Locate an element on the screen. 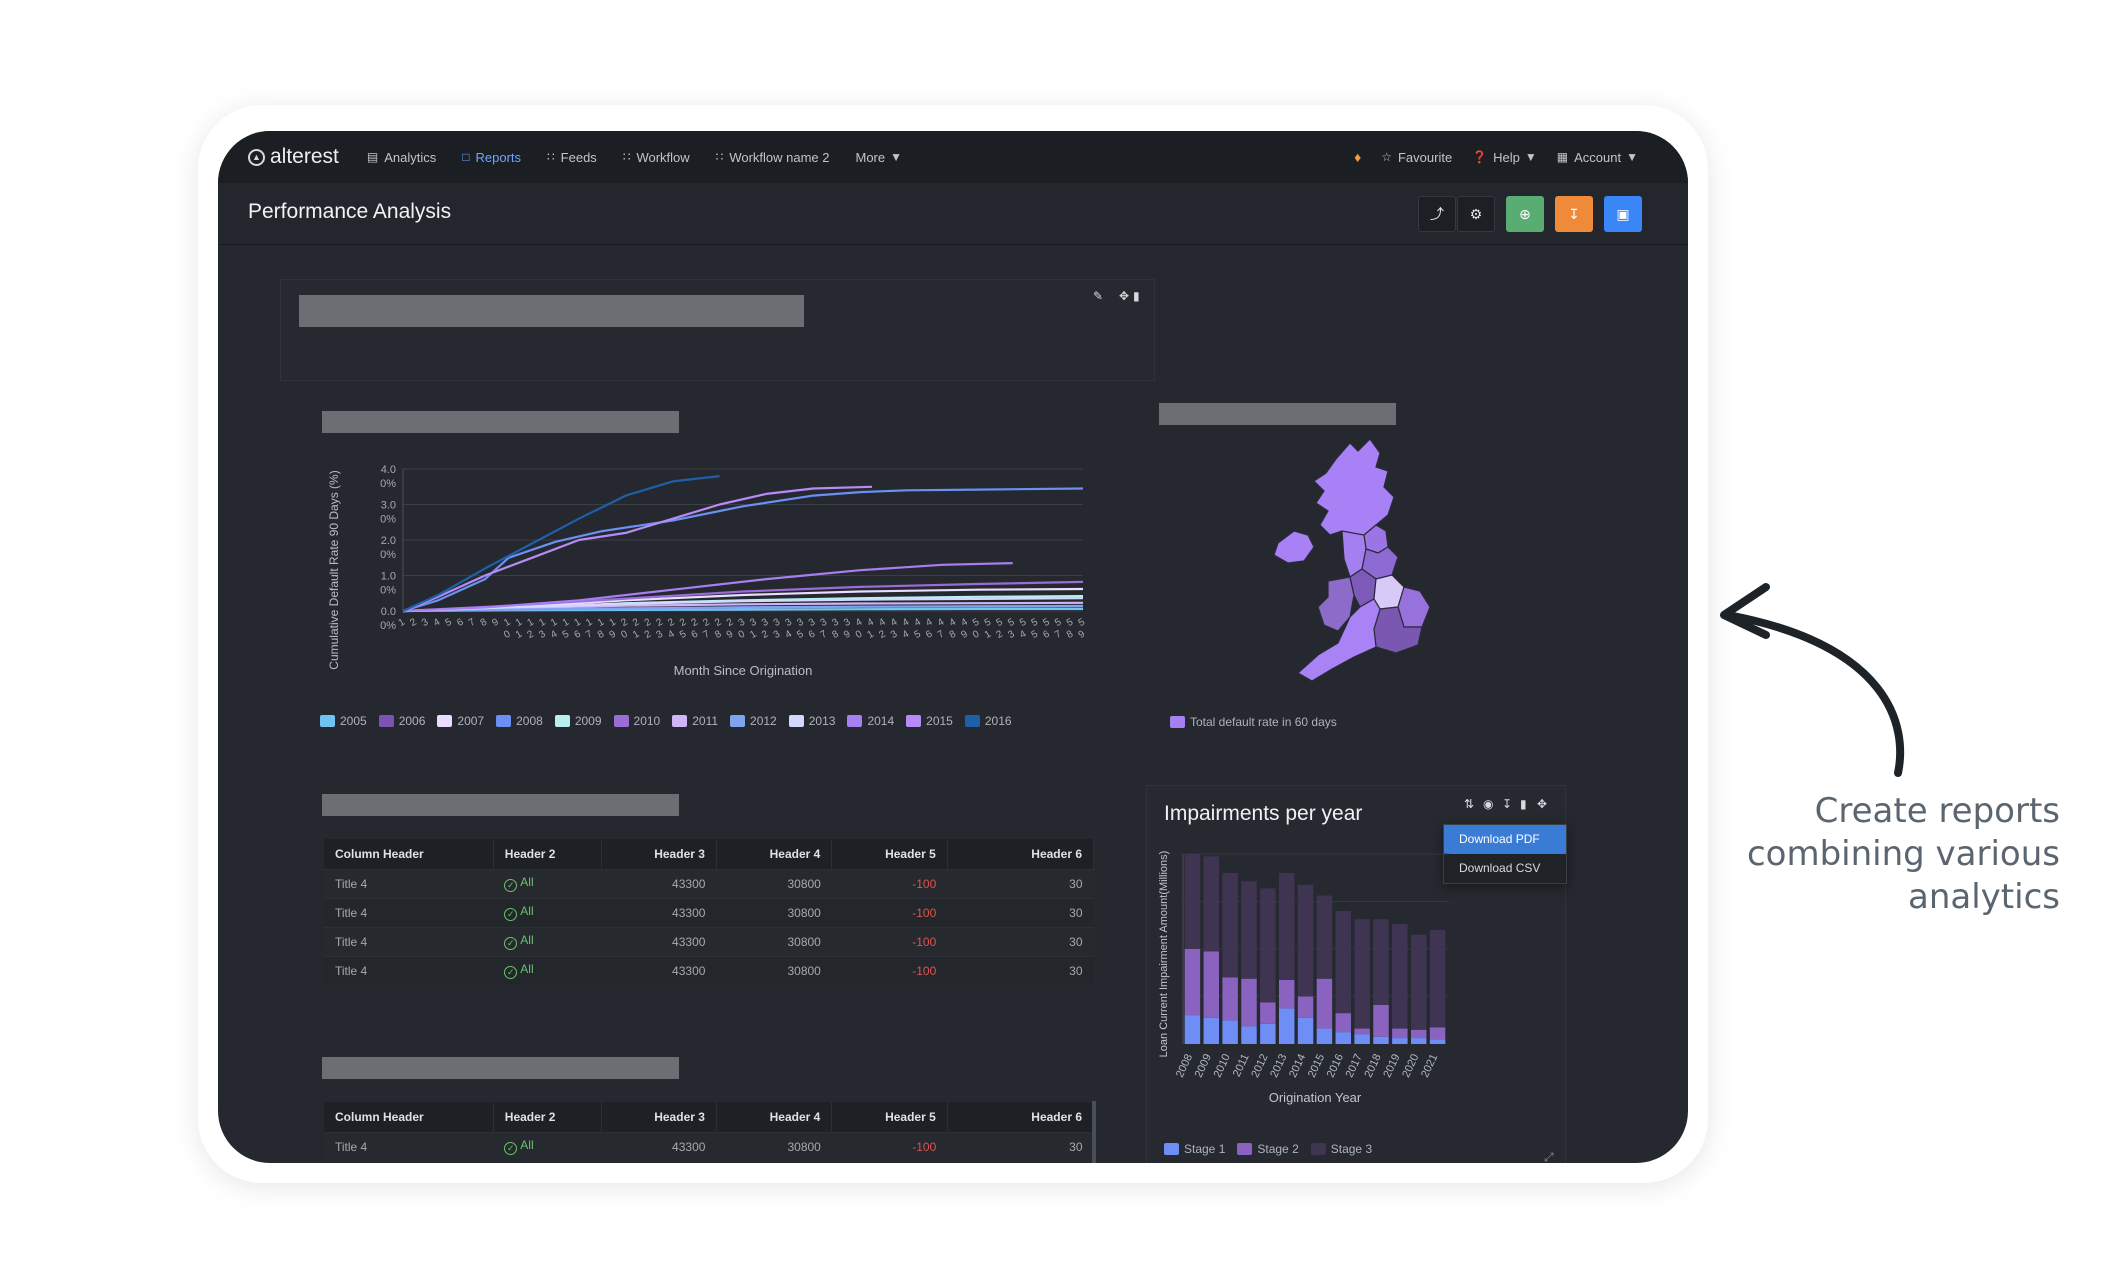 Image resolution: width=2118 pixels, height=1284 pixels. bar-stage-1-2008 is located at coordinates (1192, 1030).